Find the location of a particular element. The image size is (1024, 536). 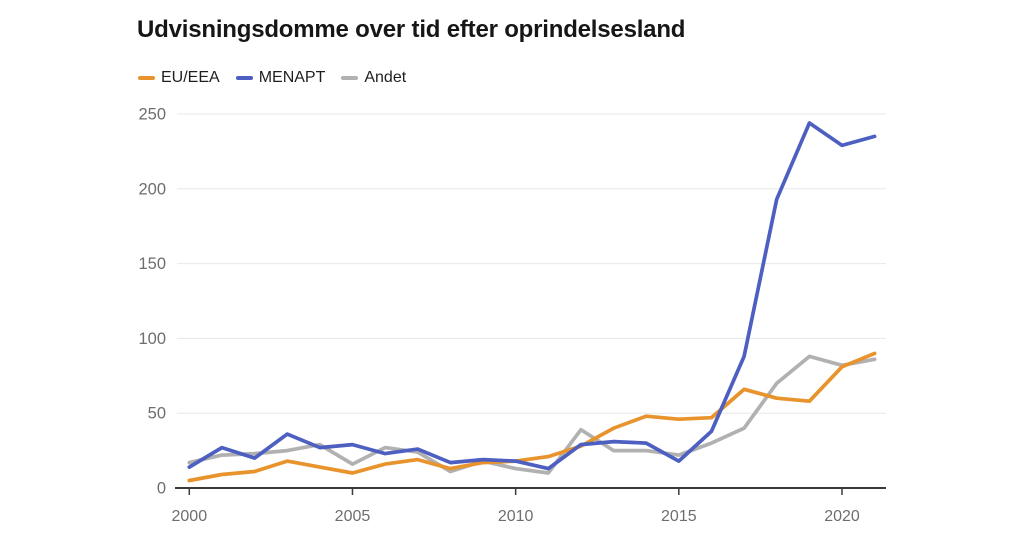

eu-eea-line-swatch-icon is located at coordinates (146, 78).